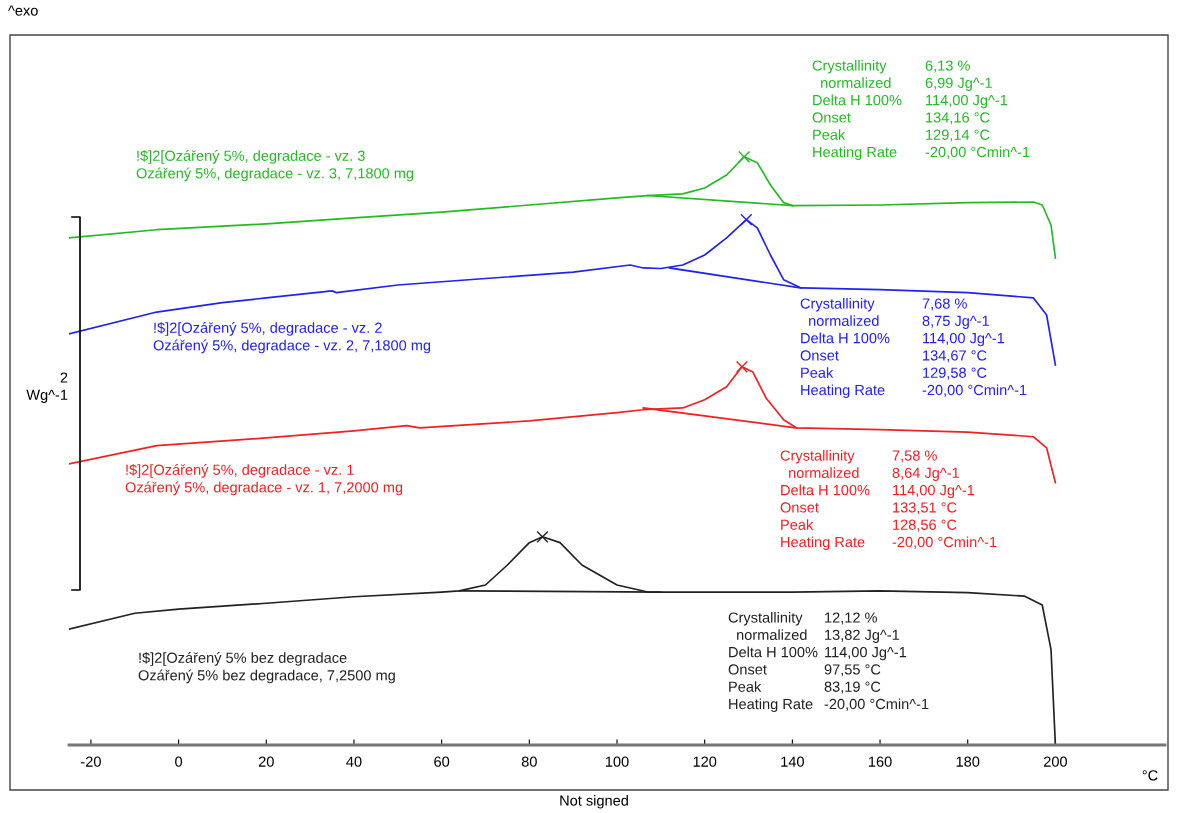  I want to click on x-axis-title: °C, so click(1150, 775).